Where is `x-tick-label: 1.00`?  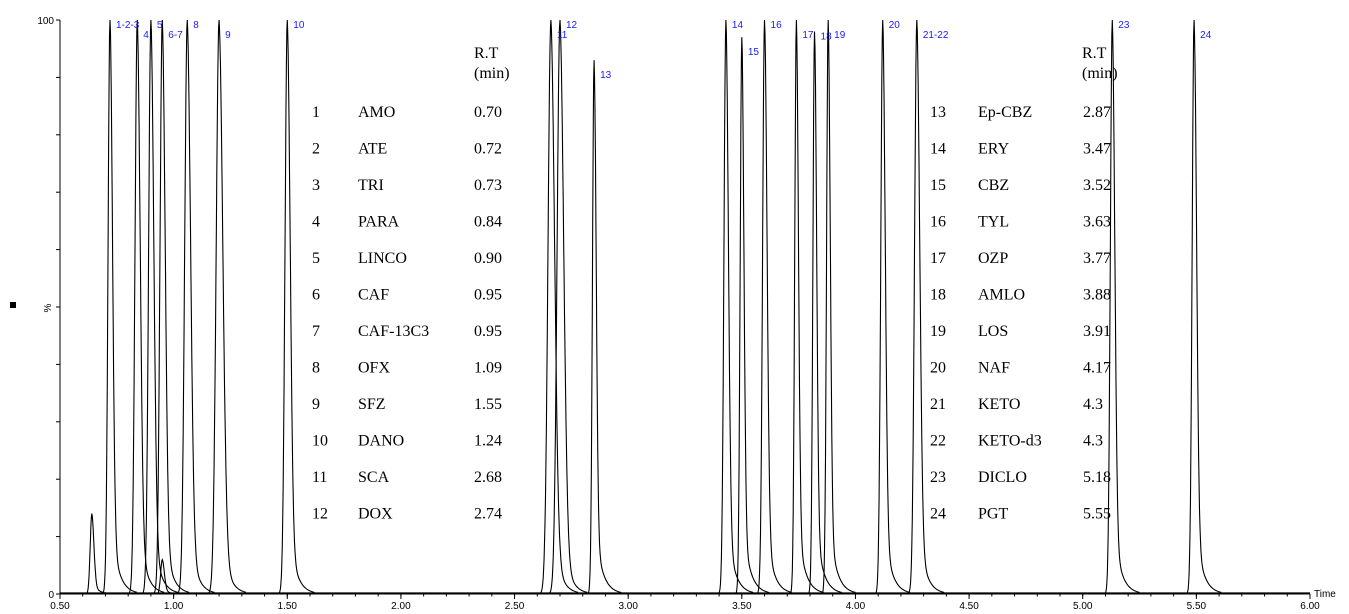 x-tick-label: 1.00 is located at coordinates (174, 606).